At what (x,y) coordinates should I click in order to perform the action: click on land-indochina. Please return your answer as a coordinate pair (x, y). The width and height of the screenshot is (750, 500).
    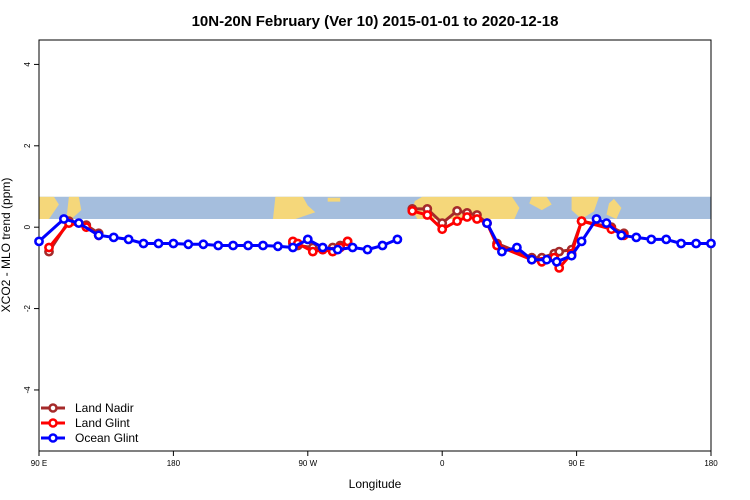
    Looking at the image, I should click on (614, 208).